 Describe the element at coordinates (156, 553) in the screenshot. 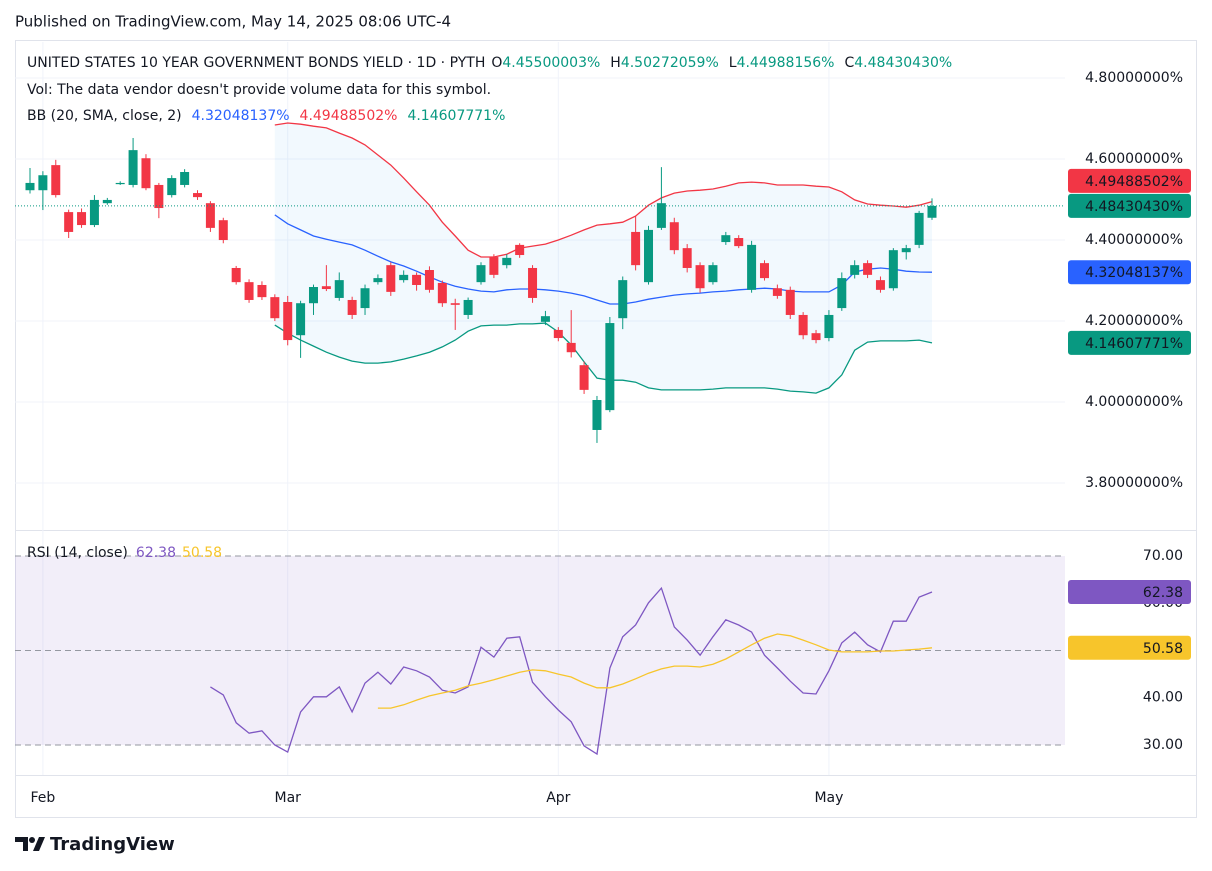

I see `rsi-legend-value: 62.38` at that location.